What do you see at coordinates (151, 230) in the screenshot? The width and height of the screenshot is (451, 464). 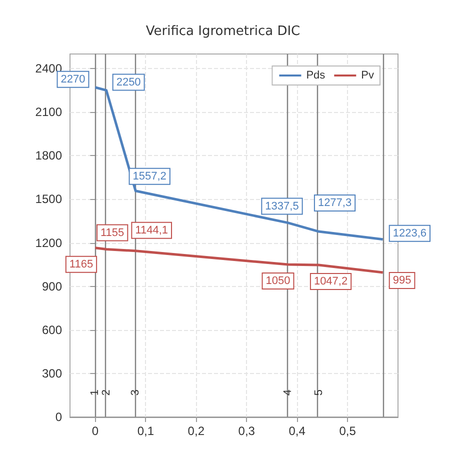 I see `data-label: 1144,1` at bounding box center [151, 230].